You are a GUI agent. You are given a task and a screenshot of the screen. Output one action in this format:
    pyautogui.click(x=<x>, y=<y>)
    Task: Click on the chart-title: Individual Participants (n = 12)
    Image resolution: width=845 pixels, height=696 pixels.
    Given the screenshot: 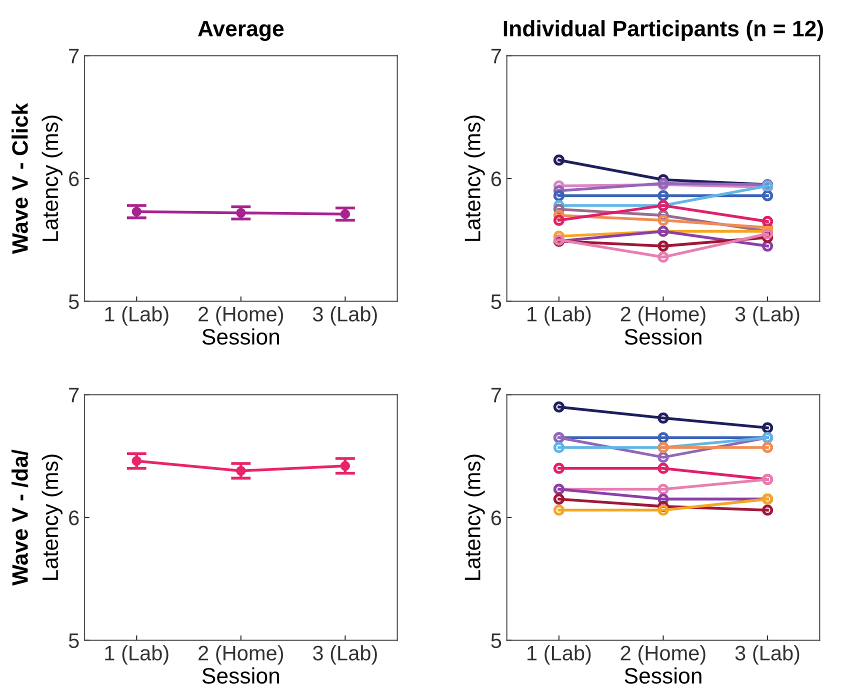 What is the action you would take?
    pyautogui.click(x=663, y=30)
    